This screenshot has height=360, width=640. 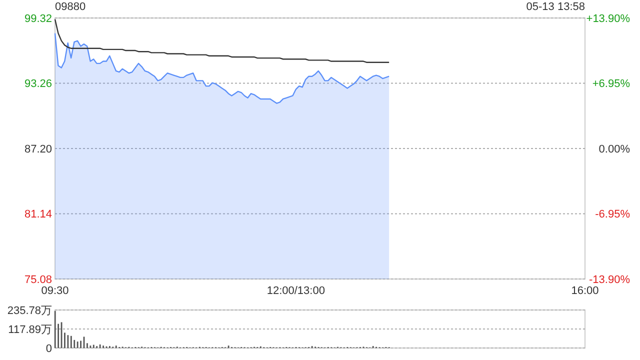 I want to click on chart-title: 09880, so click(x=70, y=7).